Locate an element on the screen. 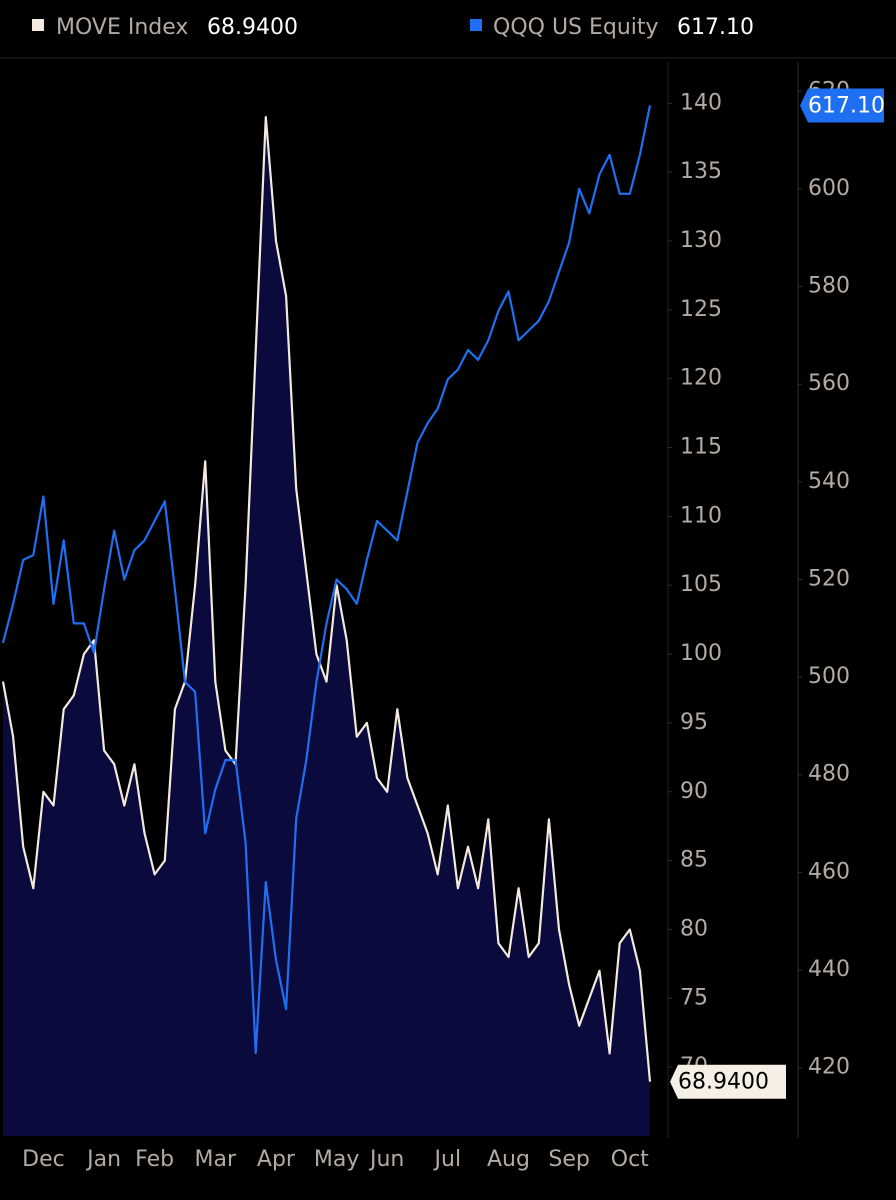  y2-tick-label: 420 is located at coordinates (829, 1067).